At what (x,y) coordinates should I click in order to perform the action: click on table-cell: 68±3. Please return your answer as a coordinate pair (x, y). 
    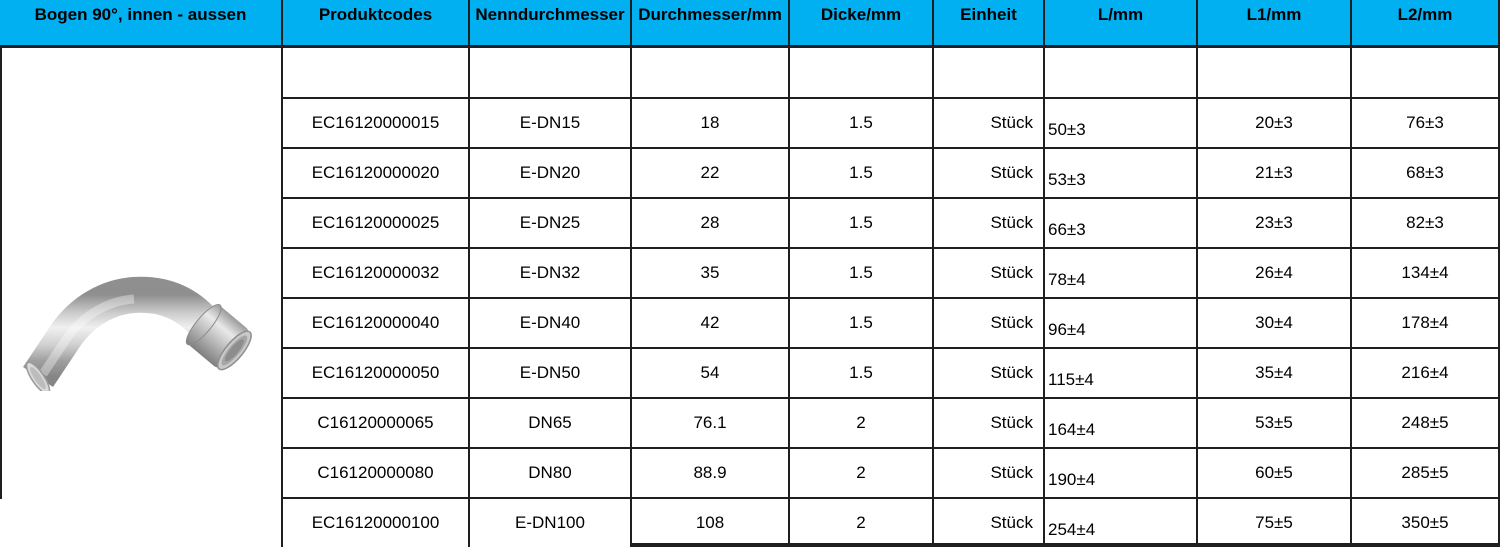
    Looking at the image, I should click on (1426, 174).